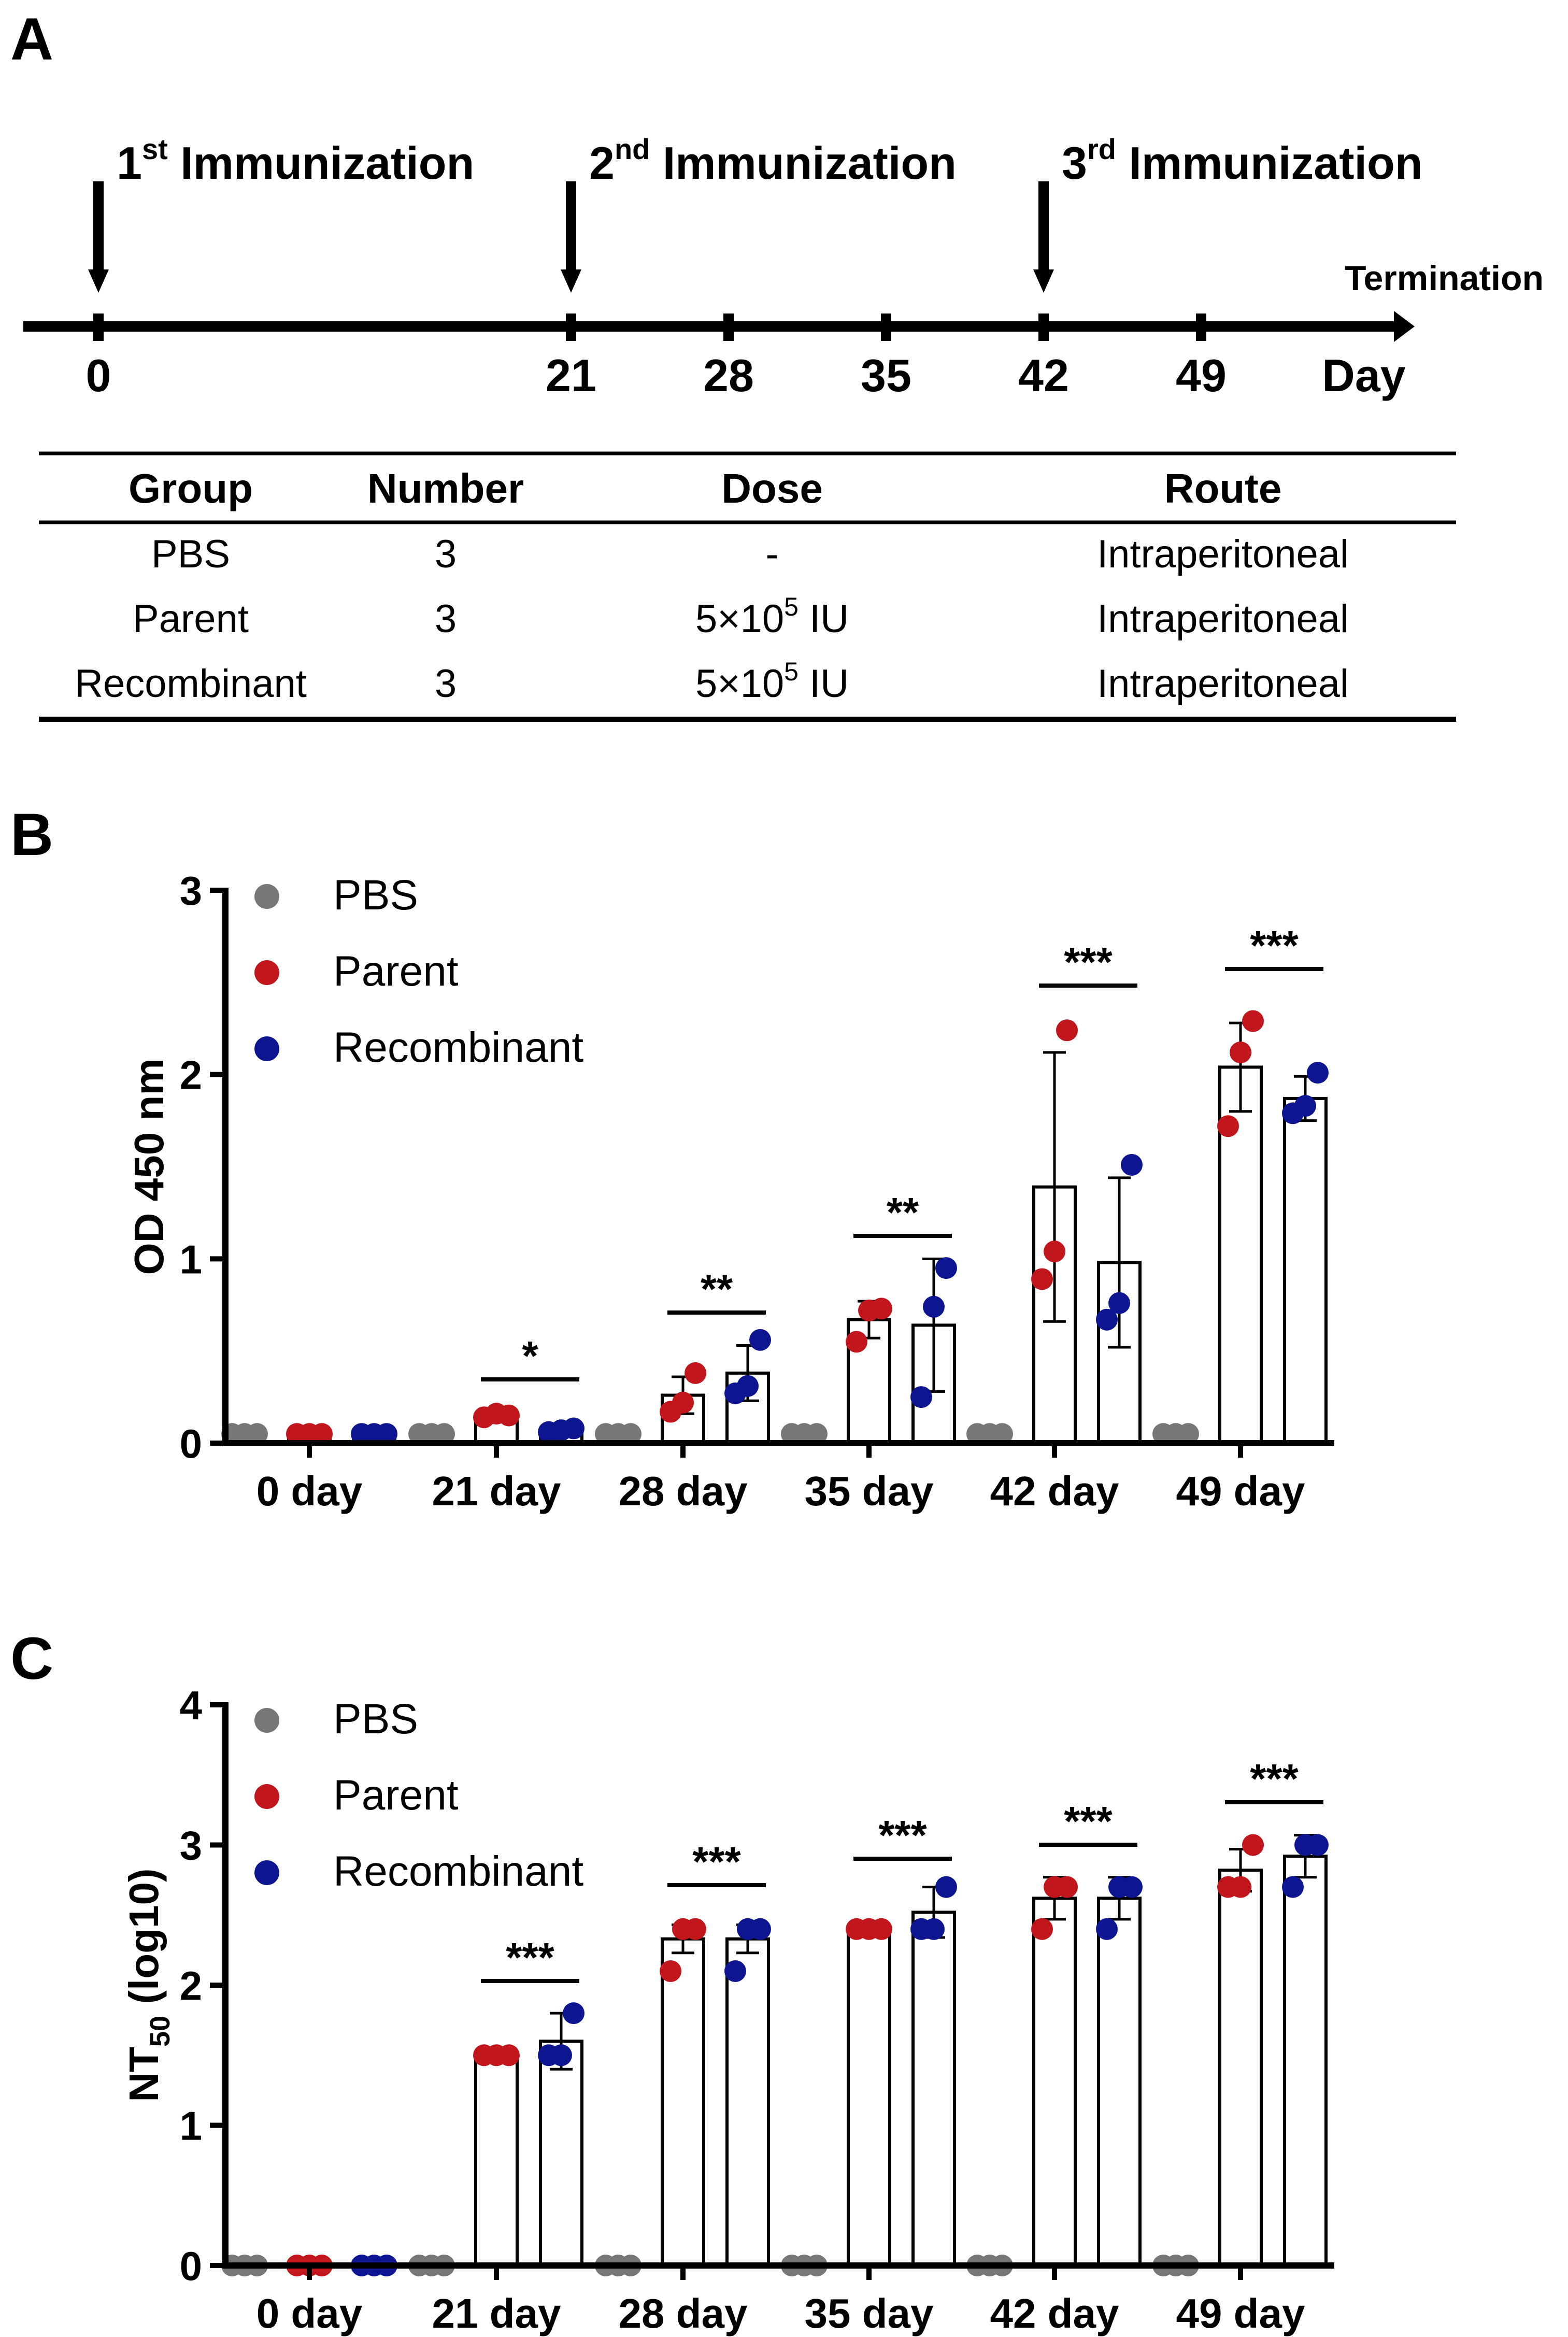 This screenshot has width=1568, height=2337. I want to click on table-cell-dose: -, so click(771, 554).